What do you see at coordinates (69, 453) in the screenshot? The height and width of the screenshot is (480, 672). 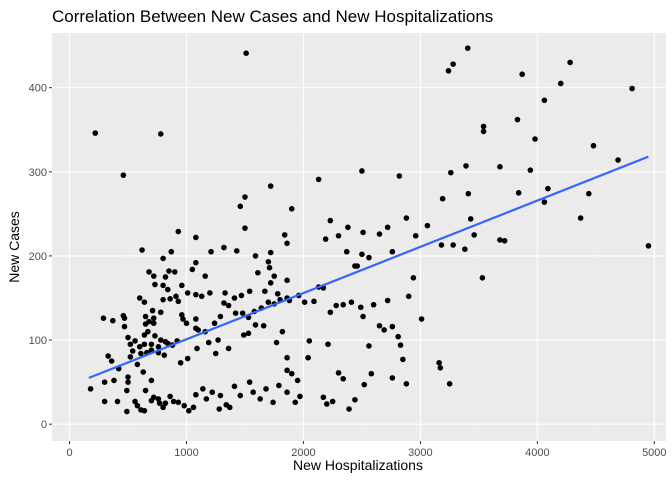 I see `x-tick-label: 0` at bounding box center [69, 453].